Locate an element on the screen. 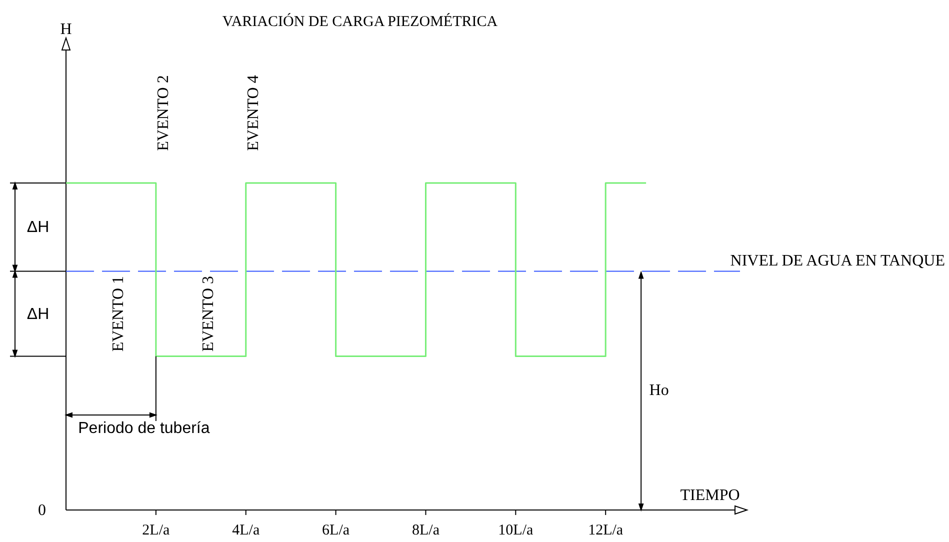 This screenshot has width=949, height=542. annotation: Ho is located at coordinates (659, 390).